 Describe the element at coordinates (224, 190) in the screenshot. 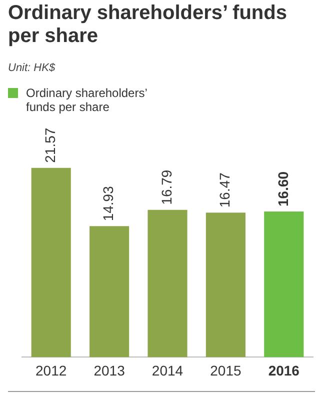

I see `data-label: 16.47` at that location.